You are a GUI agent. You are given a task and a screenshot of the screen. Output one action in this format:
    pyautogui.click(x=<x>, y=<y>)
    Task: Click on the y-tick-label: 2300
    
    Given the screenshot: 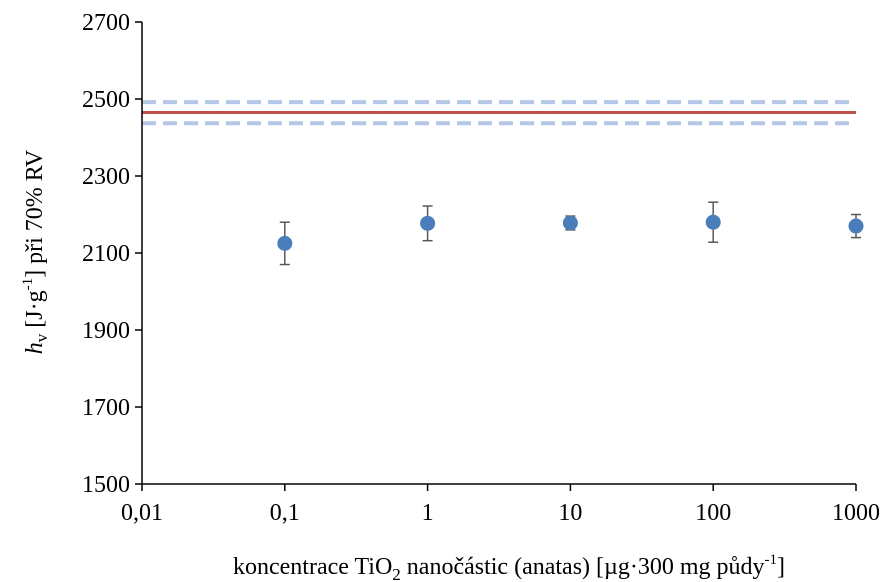 What is the action you would take?
    pyautogui.click(x=106, y=177)
    